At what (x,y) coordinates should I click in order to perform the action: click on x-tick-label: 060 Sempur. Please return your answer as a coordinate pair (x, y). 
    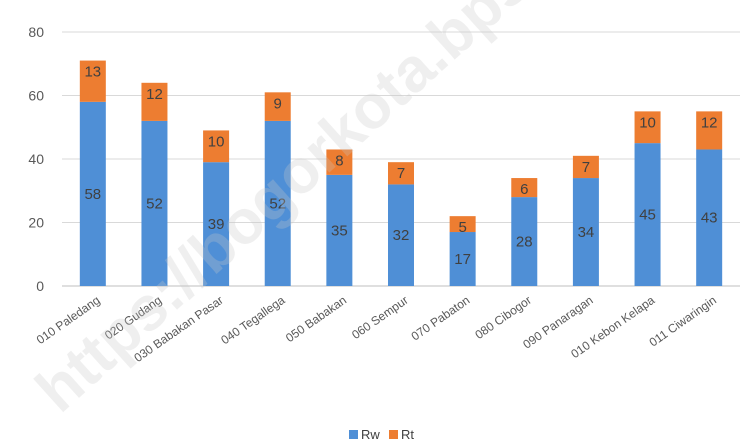
    Looking at the image, I should click on (380, 317).